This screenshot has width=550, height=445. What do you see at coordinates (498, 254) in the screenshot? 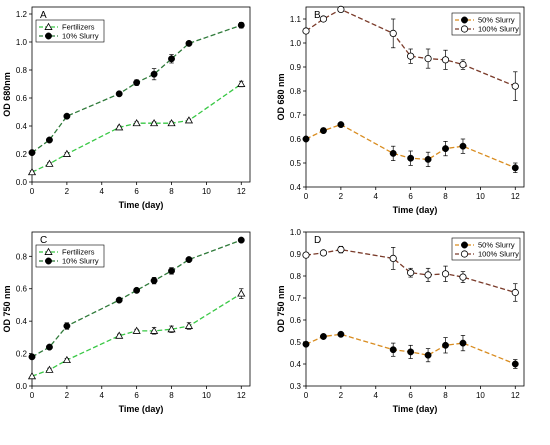
I see `legend-label: 100% Slurry` at bounding box center [498, 254].